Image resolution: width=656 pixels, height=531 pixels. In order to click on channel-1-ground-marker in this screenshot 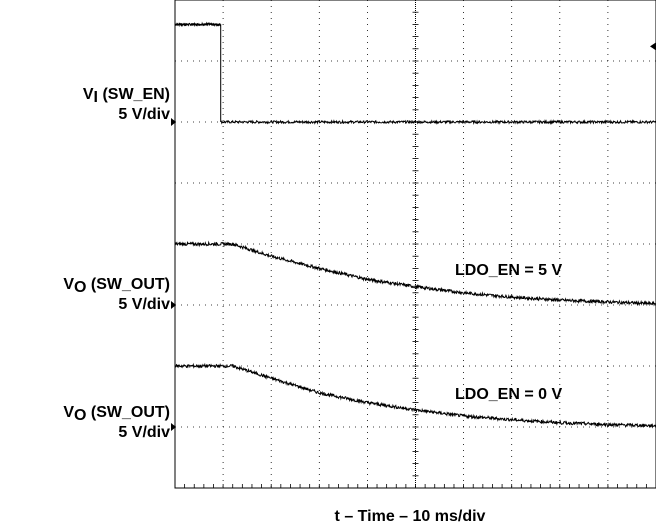, I will do `click(173, 122)`.